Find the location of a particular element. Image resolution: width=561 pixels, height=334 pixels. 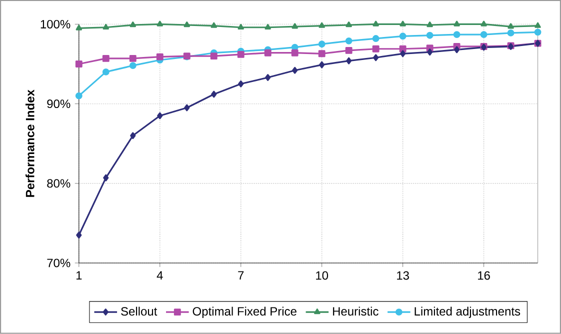

x-tick-label: 13 is located at coordinates (403, 275).